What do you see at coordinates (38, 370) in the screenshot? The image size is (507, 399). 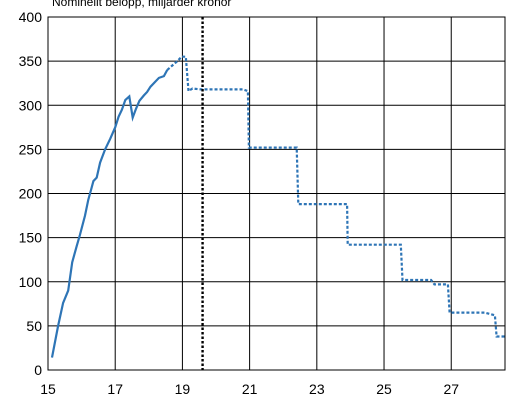 I see `y-tick-label: 0` at bounding box center [38, 370].